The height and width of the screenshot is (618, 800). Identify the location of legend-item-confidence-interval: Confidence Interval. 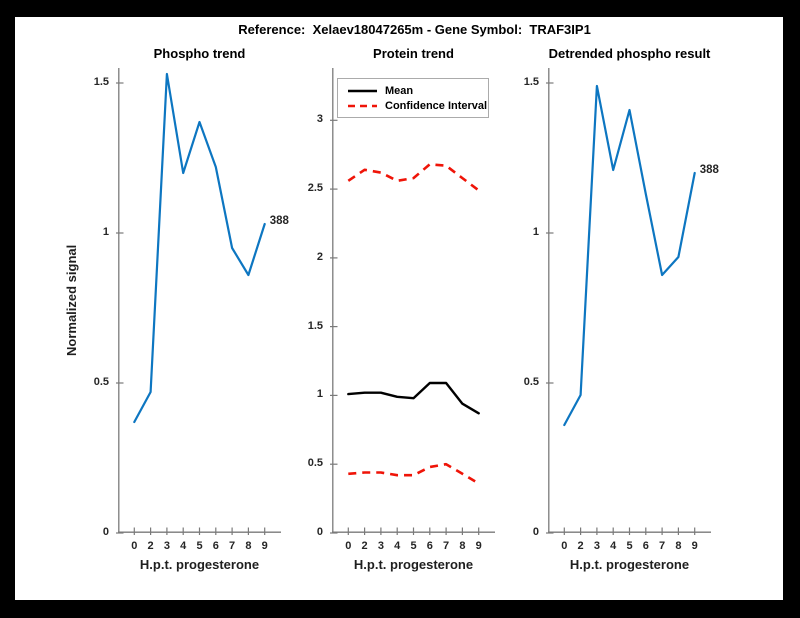
(417, 105).